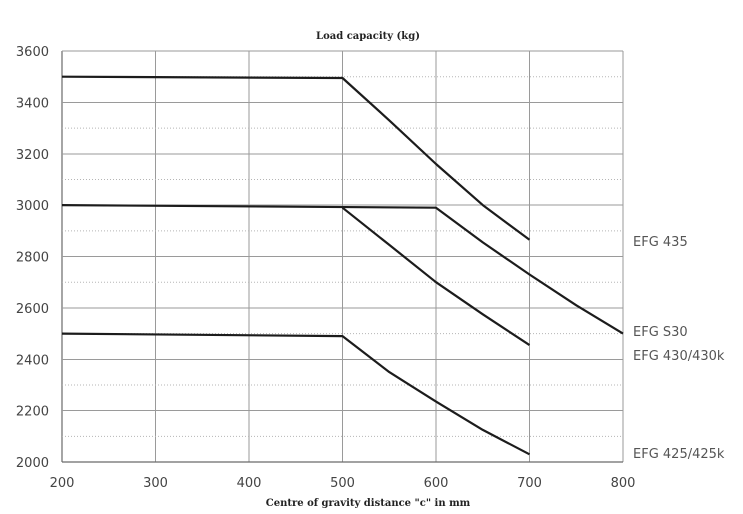 Image resolution: width=743 pixels, height=514 pixels. I want to click on x-tick-label: 300, so click(155, 483).